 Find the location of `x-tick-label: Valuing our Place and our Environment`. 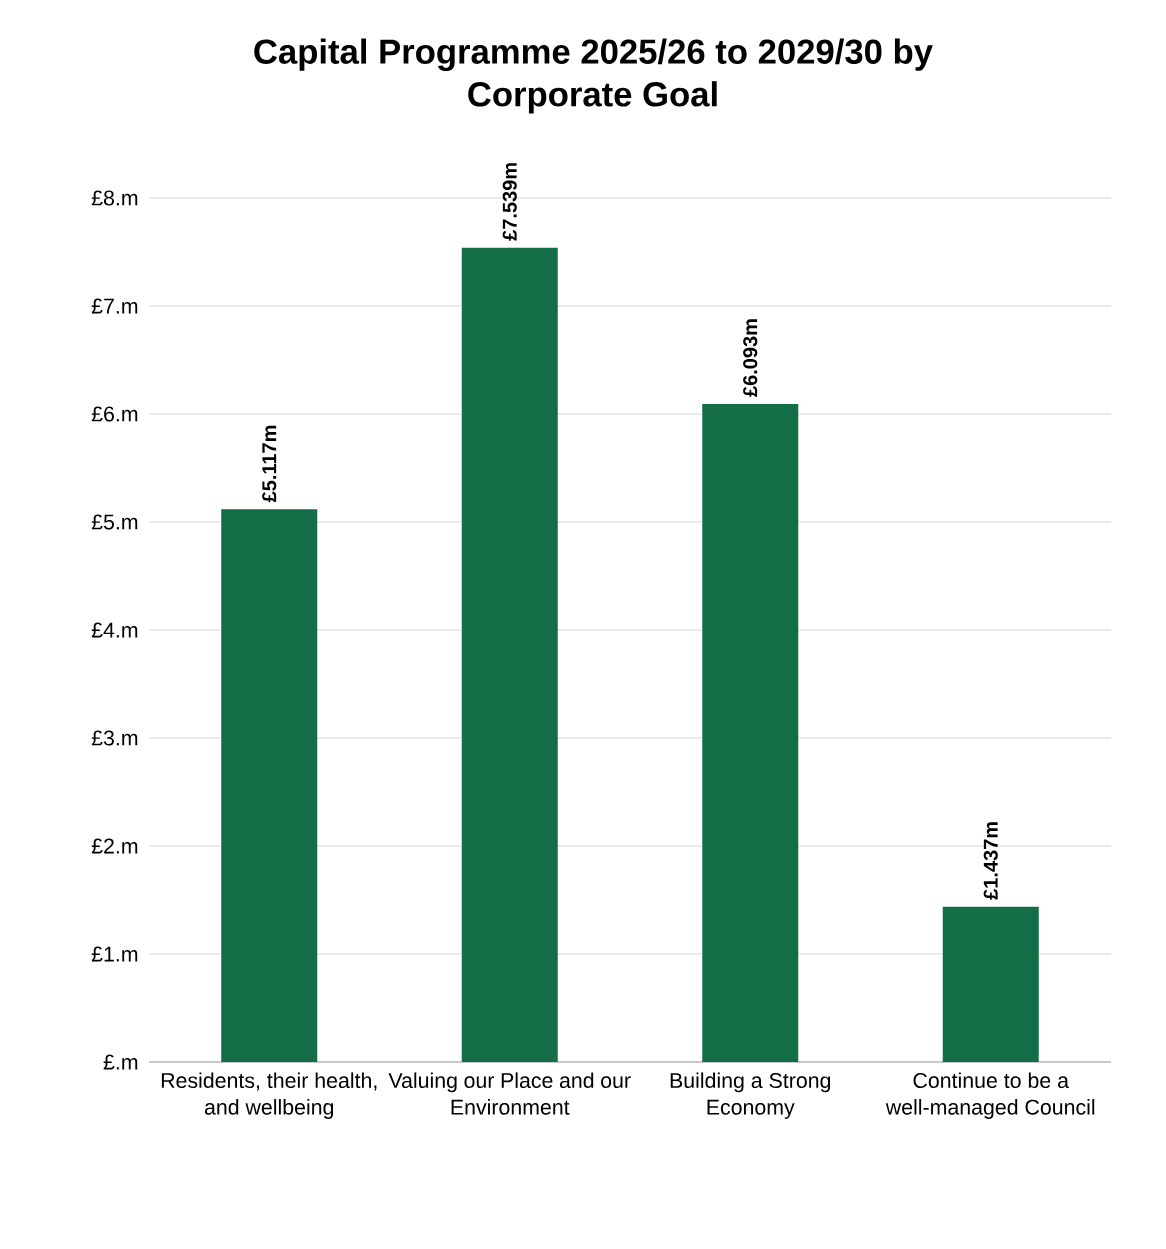

x-tick-label: Valuing our Place and our Environment is located at coordinates (509, 1093).